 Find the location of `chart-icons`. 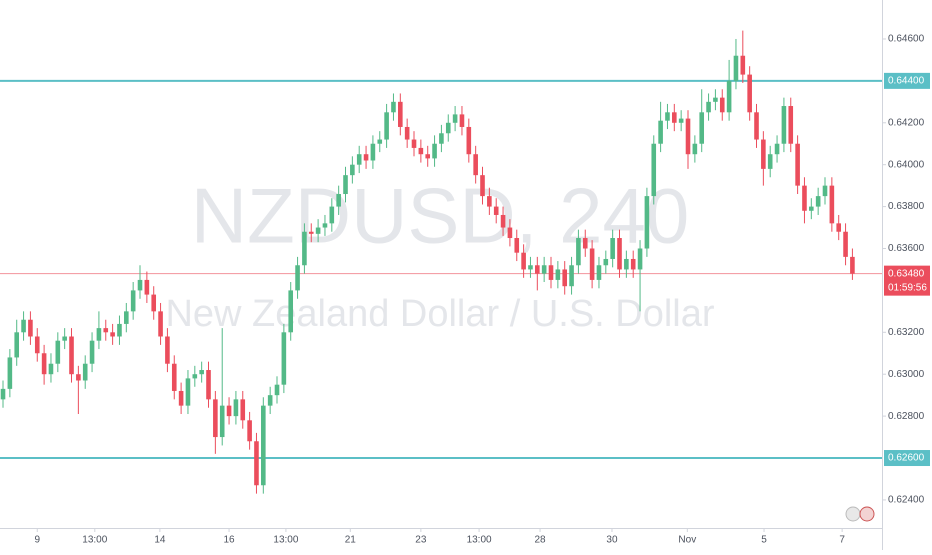

chart-icons is located at coordinates (860, 514).